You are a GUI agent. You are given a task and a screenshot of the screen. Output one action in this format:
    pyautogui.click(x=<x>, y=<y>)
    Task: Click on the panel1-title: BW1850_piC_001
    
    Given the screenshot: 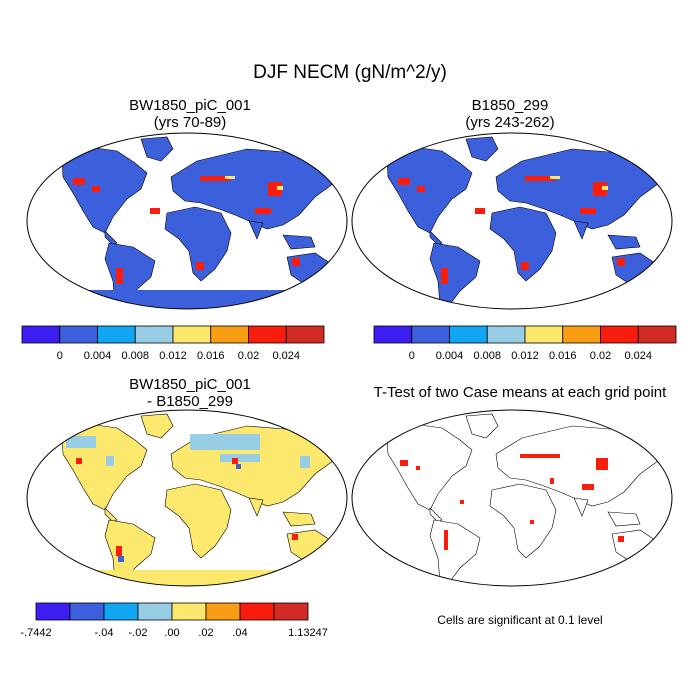 What is the action you would take?
    pyautogui.click(x=190, y=105)
    